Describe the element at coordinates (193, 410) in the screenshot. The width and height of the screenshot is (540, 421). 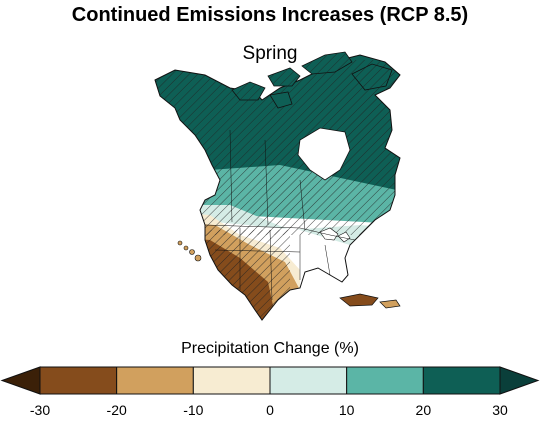
I see `colorbar-tick-label: -10` at that location.